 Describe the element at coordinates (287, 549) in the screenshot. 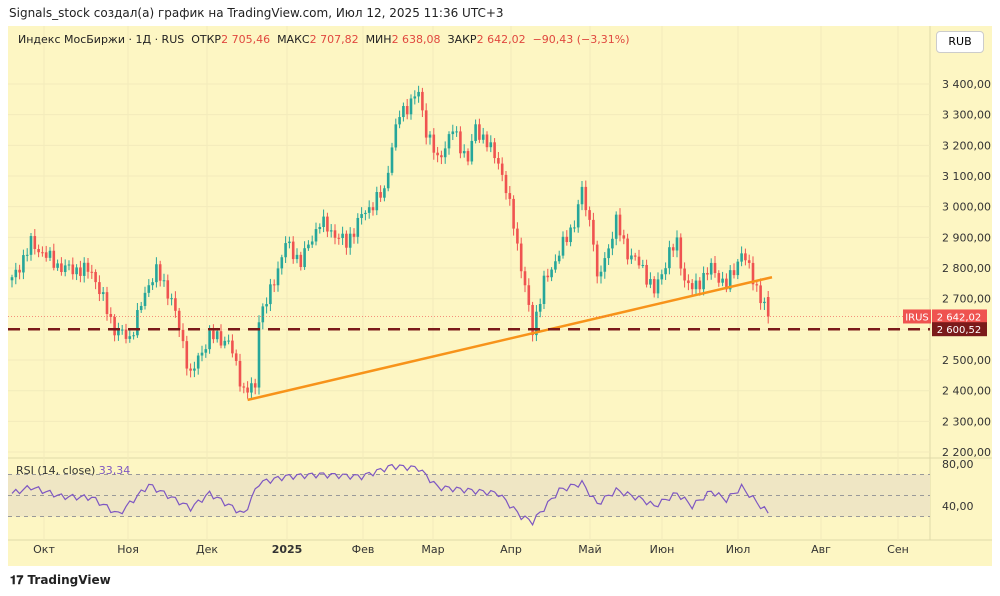

I see `x-tick-label: 2025` at that location.